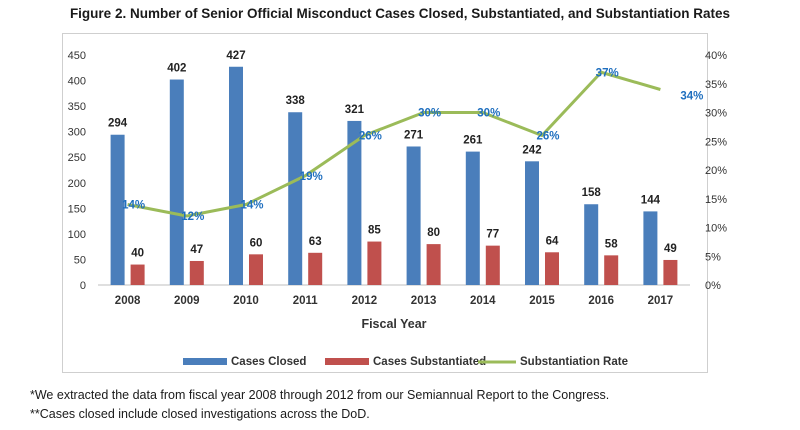  Describe the element at coordinates (716, 229) in the screenshot. I see `y2-tick-label: 10%` at that location.